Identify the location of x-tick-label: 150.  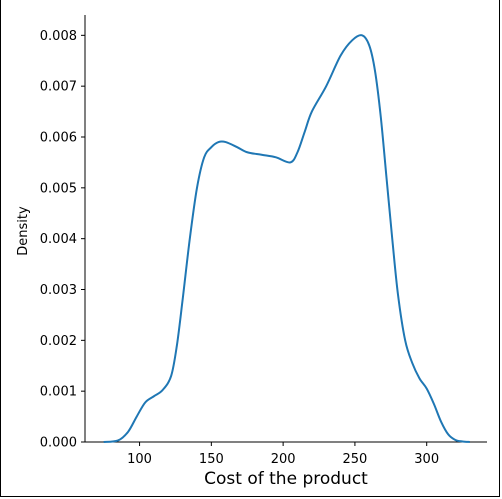
(211, 459).